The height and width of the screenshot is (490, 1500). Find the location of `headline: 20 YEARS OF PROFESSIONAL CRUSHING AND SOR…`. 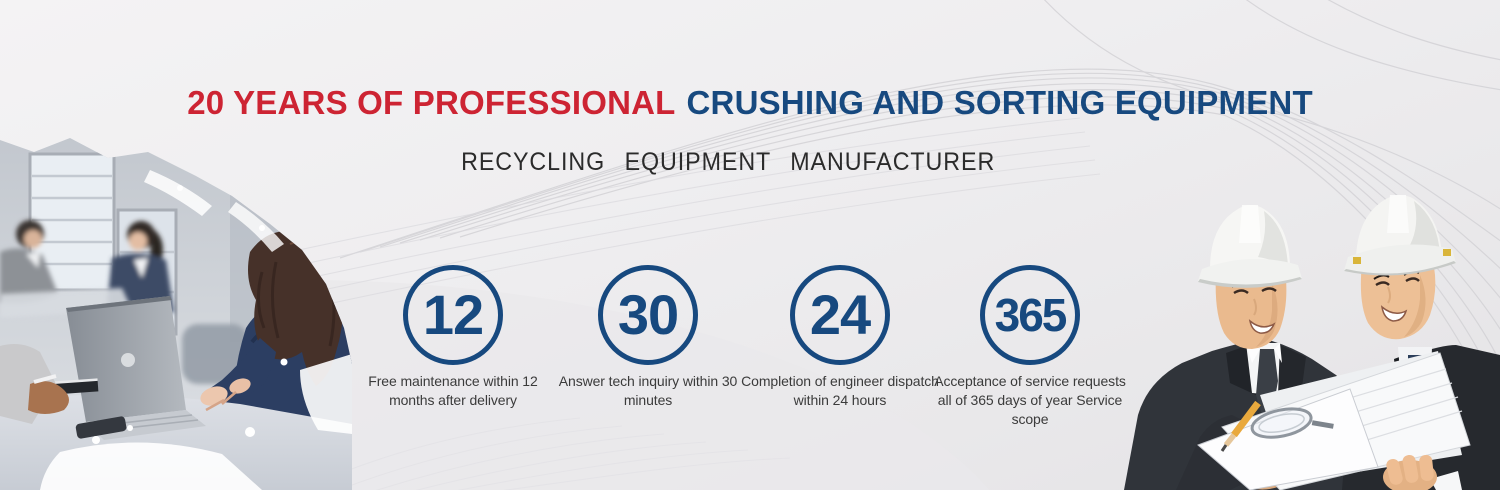

headline: 20 YEARS OF PROFESSIONAL CRUSHING AND SOR… is located at coordinates (750, 103).